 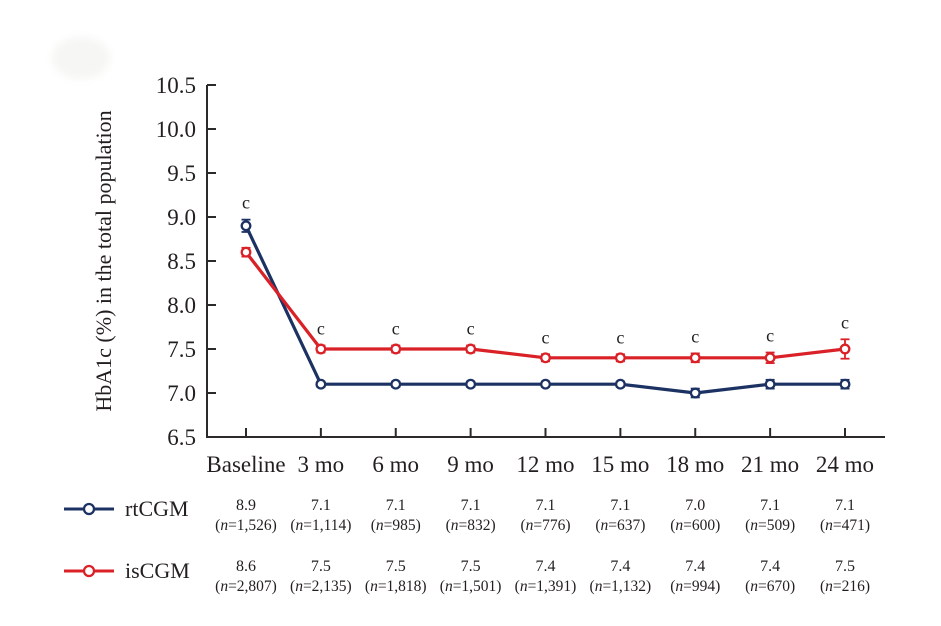 I want to click on table-cell-rtCGM: 7.1 (n=985), so click(x=396, y=515).